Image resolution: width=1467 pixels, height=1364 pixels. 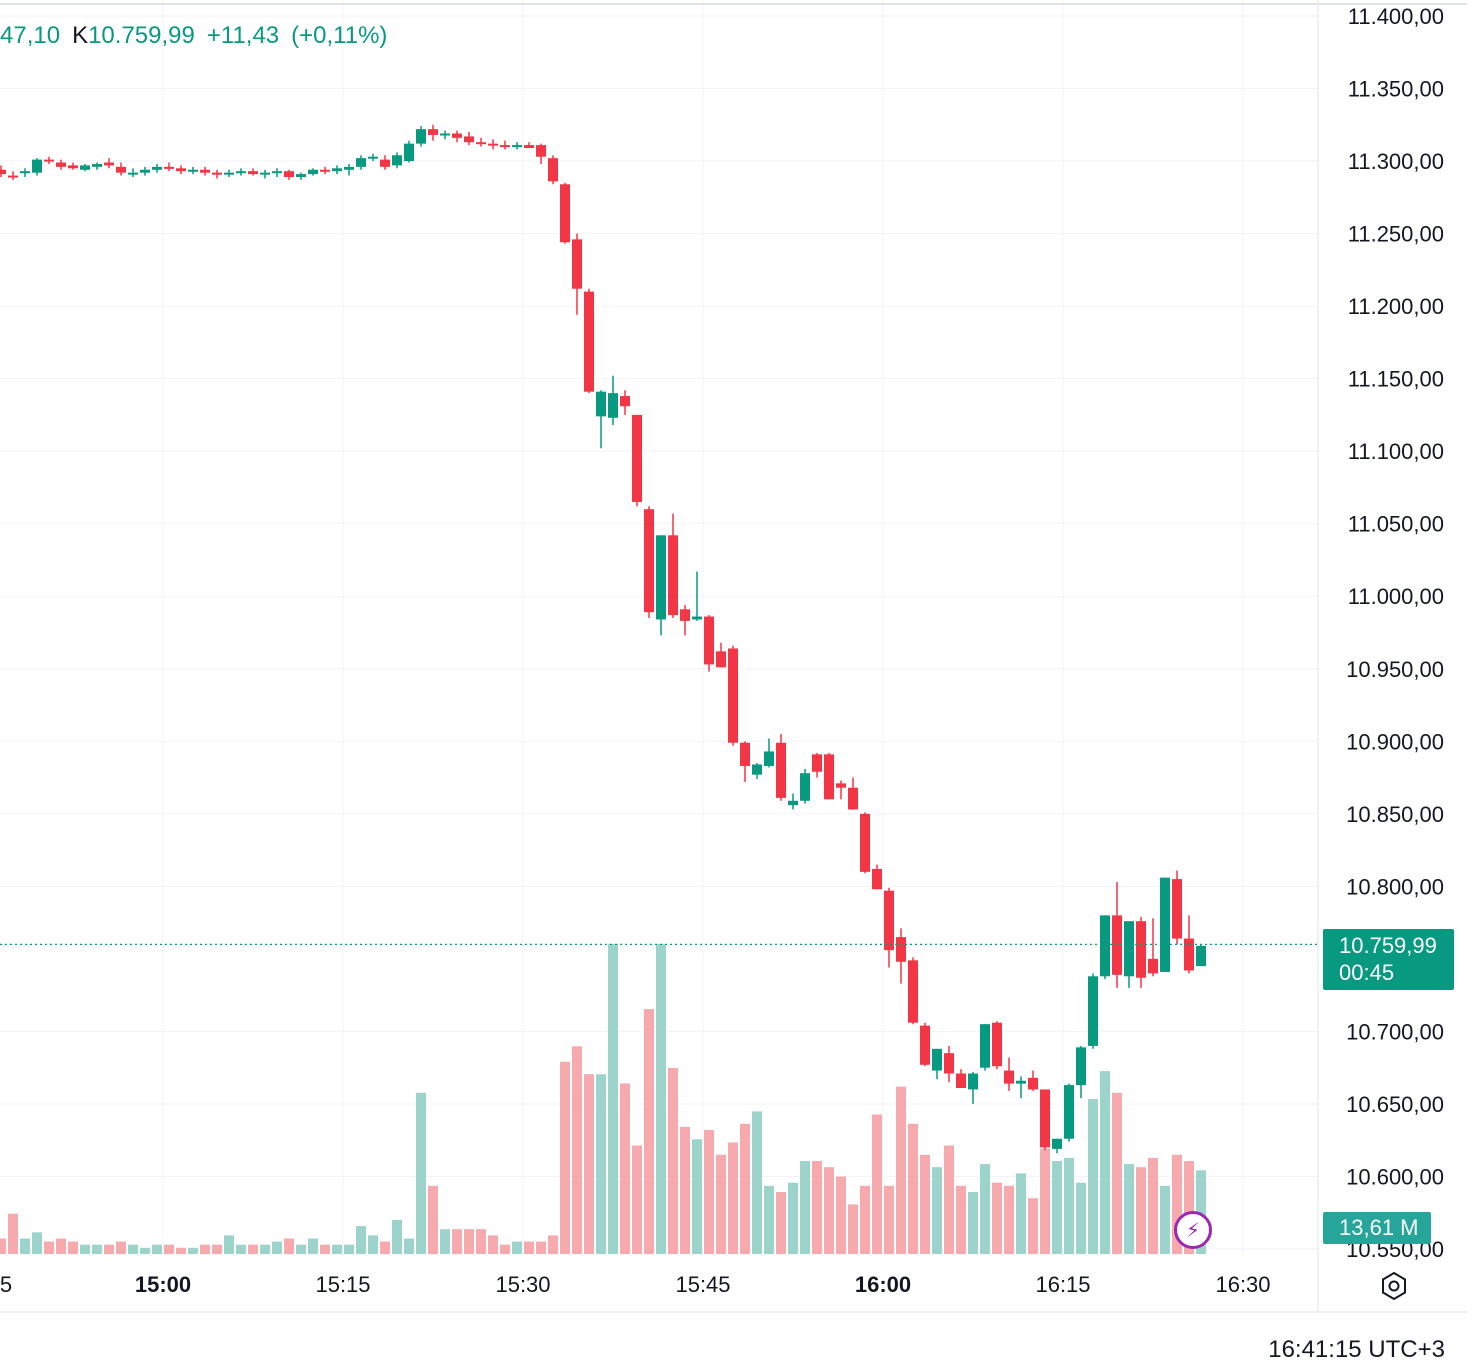 I want to click on legend-change-pct: (+0,11%), so click(x=339, y=35).